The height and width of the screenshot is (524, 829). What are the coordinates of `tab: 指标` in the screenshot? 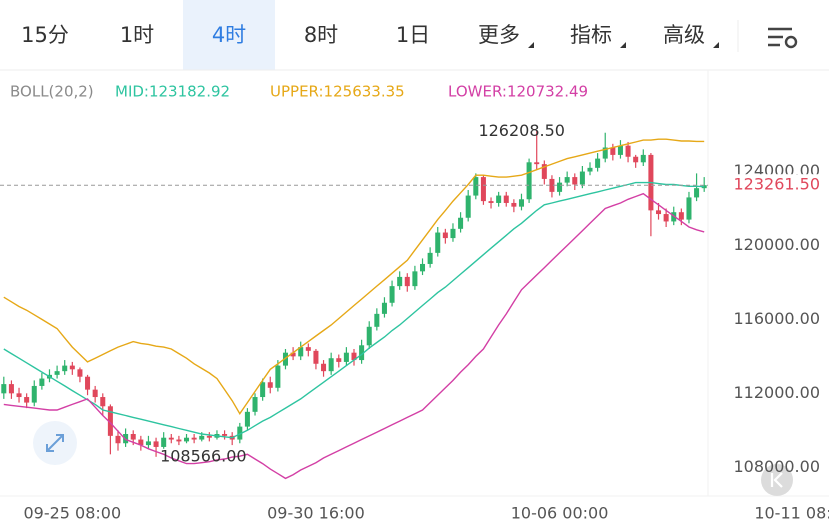 It's located at (591, 35).